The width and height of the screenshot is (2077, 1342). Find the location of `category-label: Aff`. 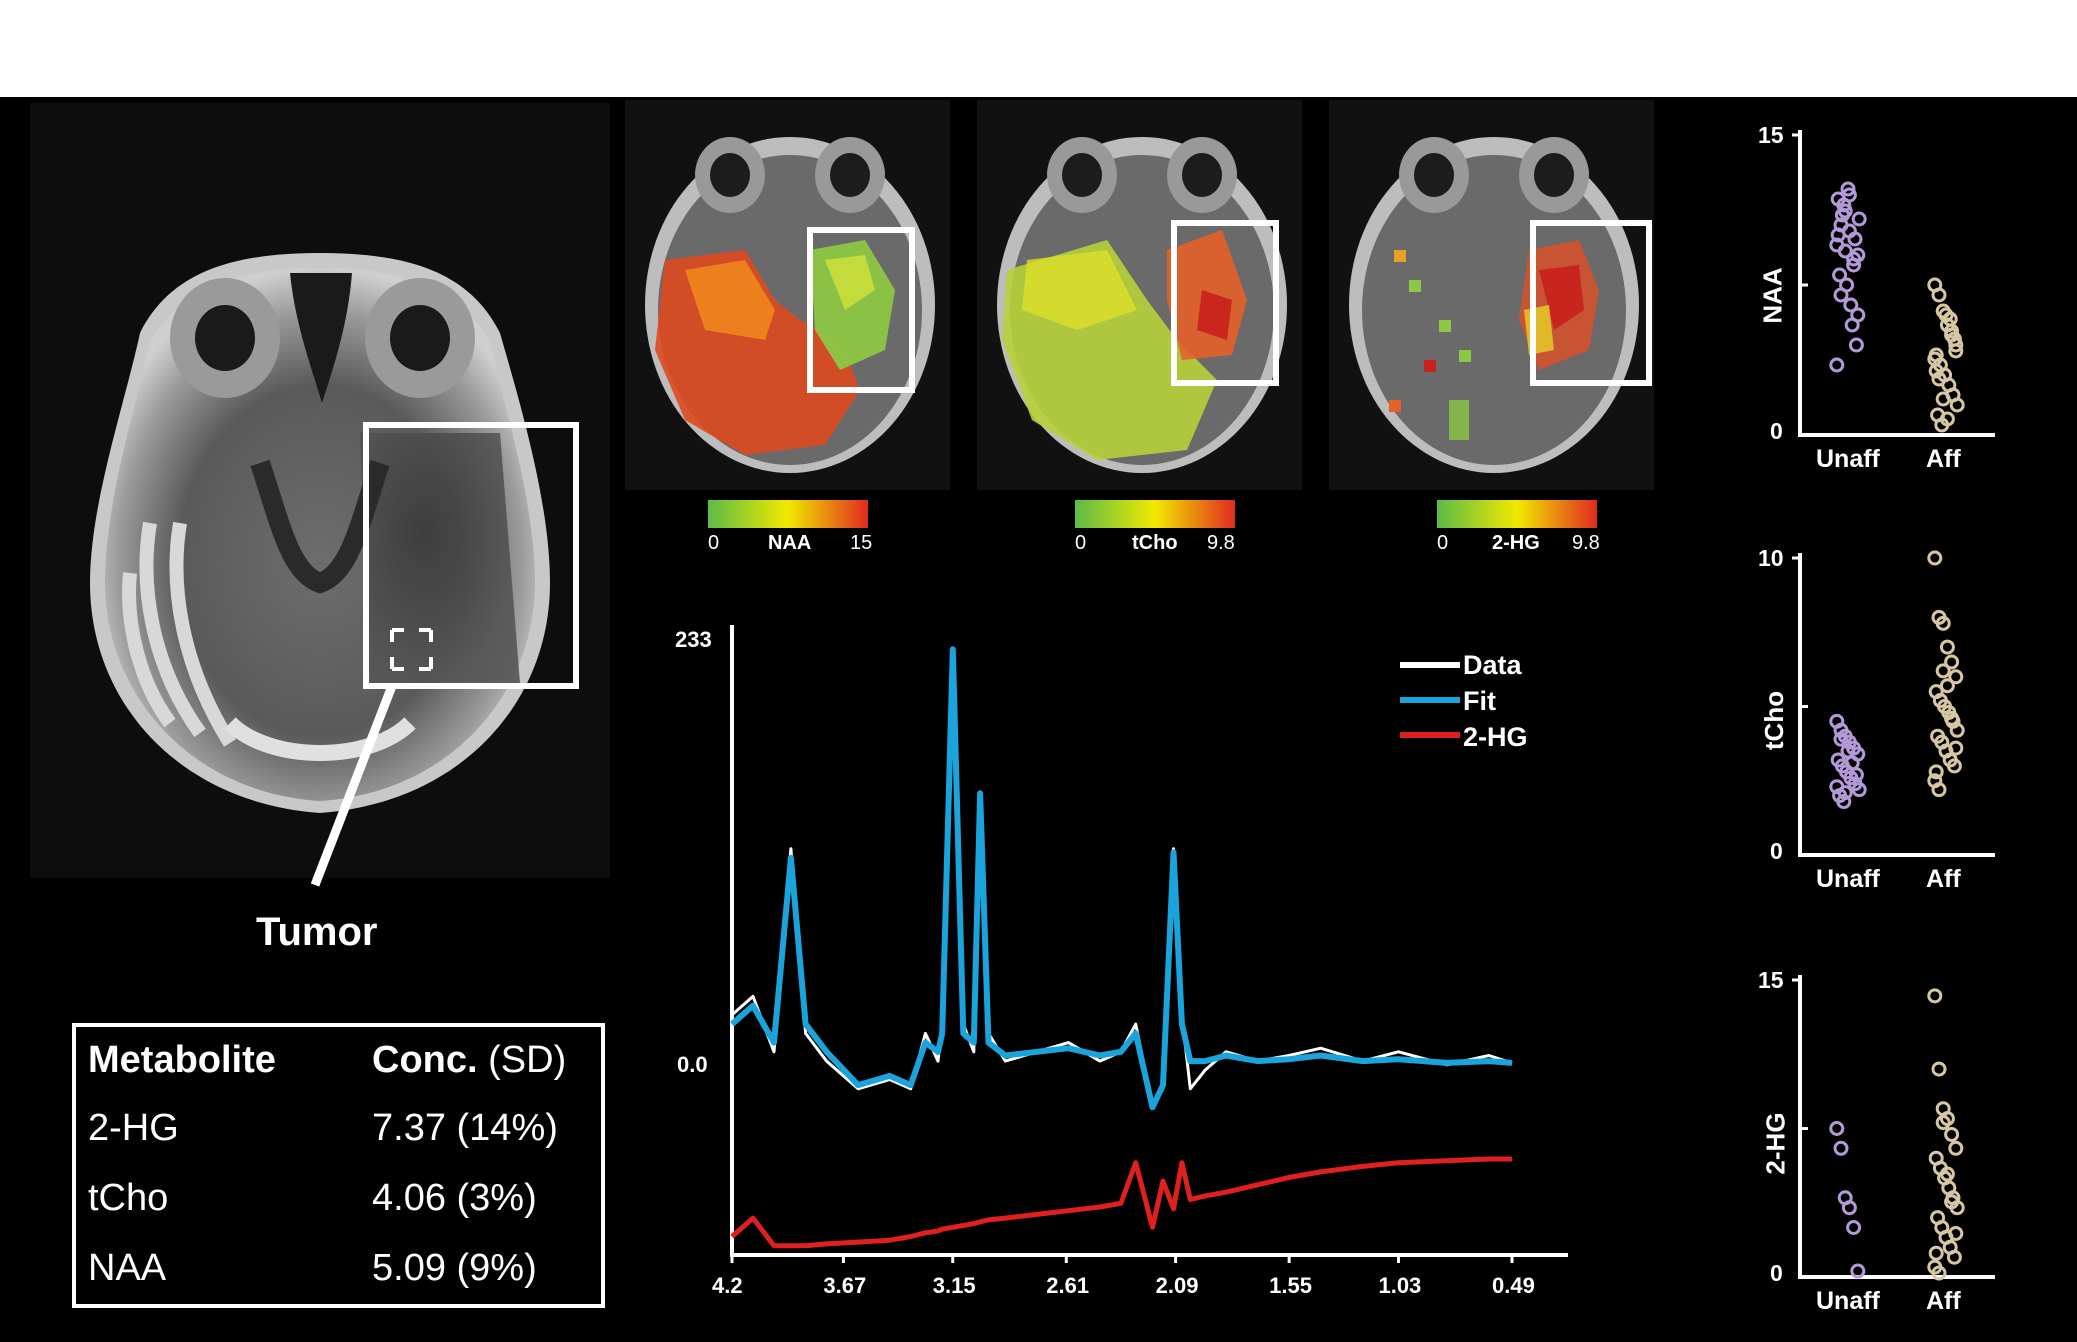

category-label: Aff is located at coordinates (1943, 1301).